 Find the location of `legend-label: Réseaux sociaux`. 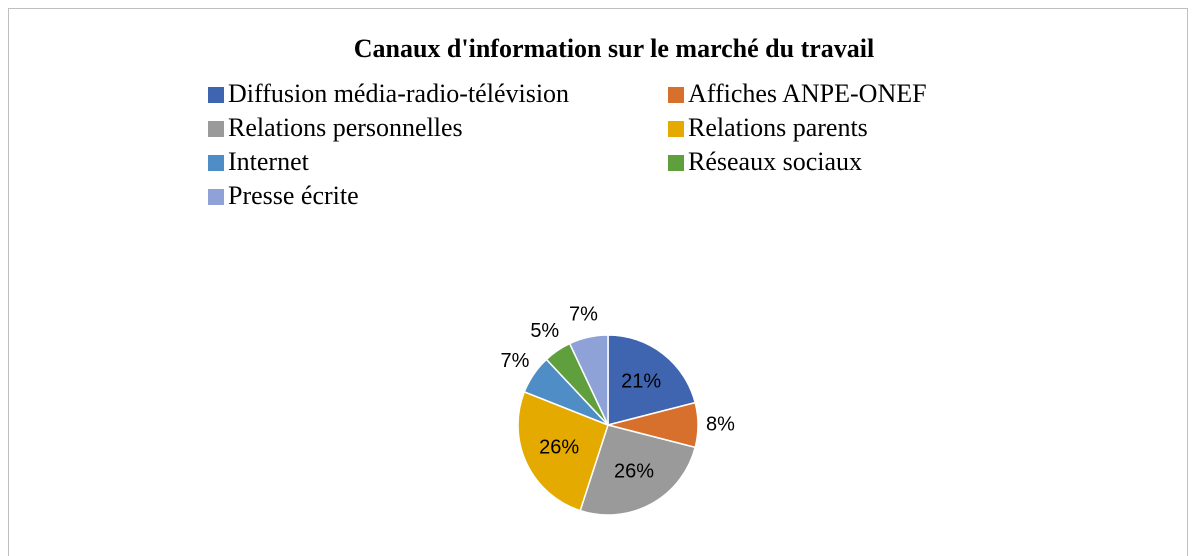

legend-label: Réseaux sociaux is located at coordinates (775, 161).